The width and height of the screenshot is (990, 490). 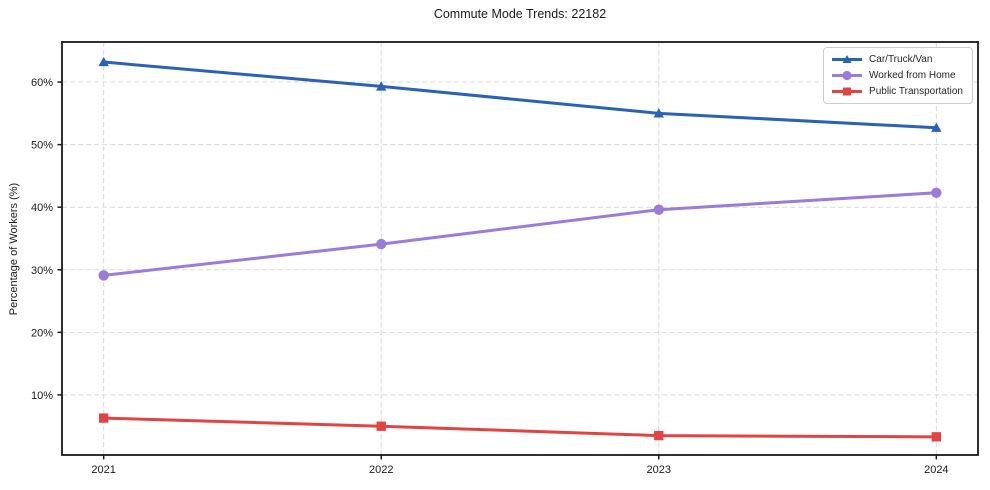 What do you see at coordinates (42, 271) in the screenshot?
I see `y-tick-label-30: 30%` at bounding box center [42, 271].